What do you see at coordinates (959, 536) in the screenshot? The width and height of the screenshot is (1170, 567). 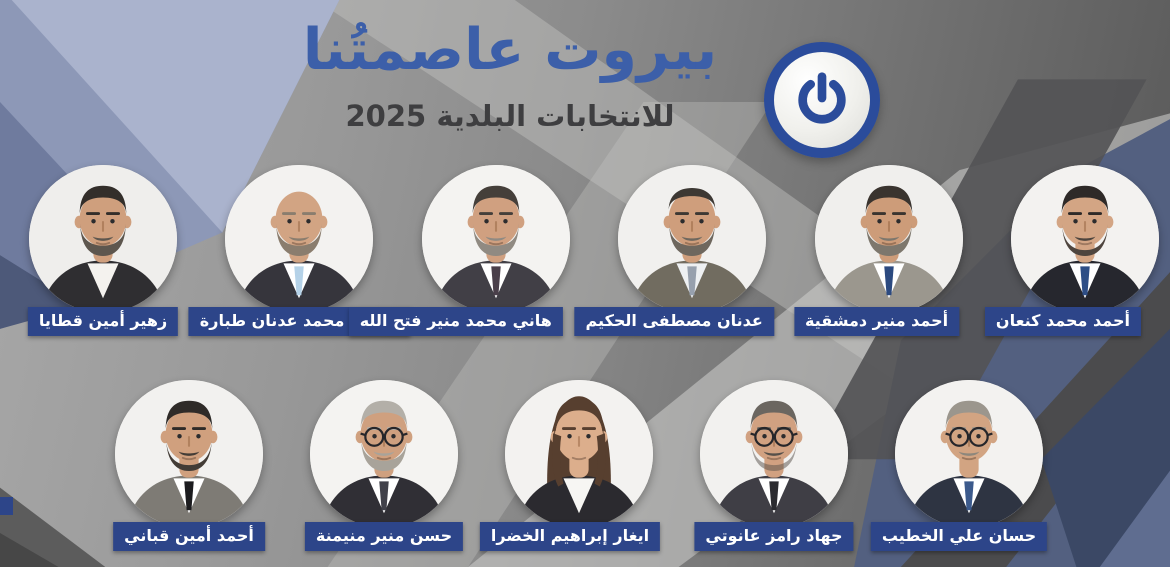 I see `candidate-name-label: حسان علي الخطيب` at bounding box center [959, 536].